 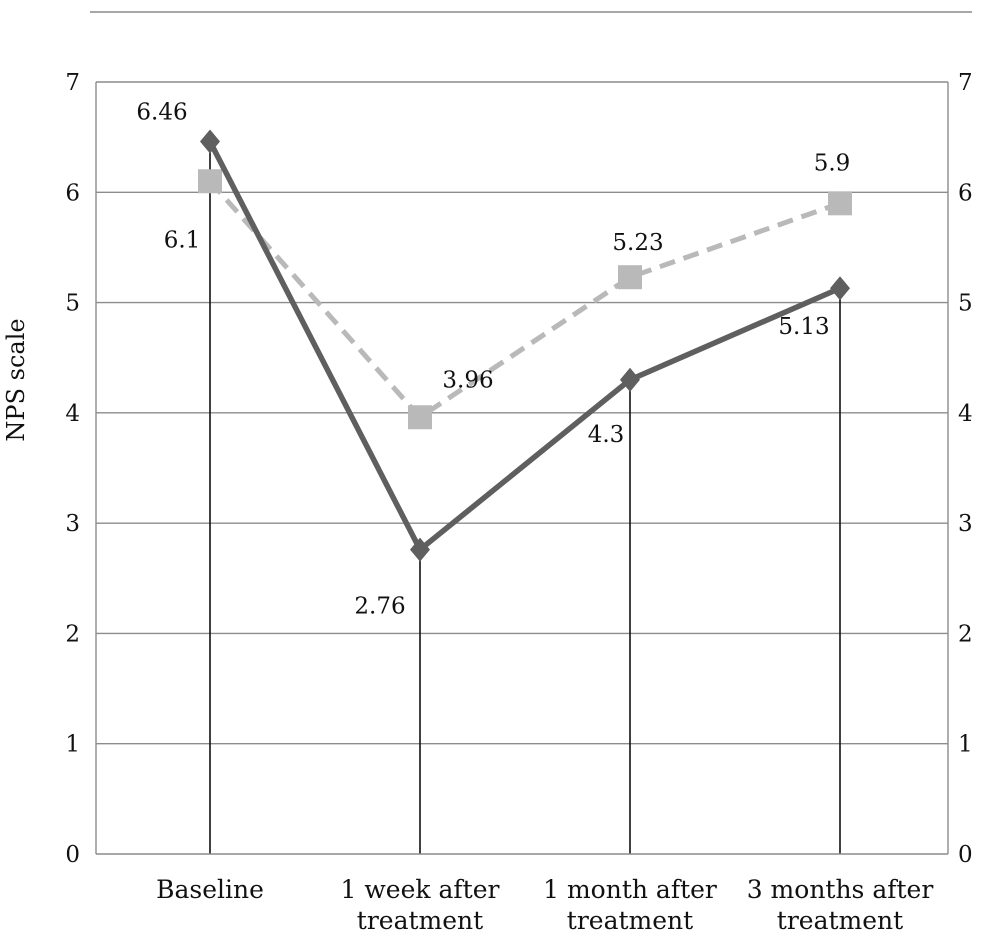 What do you see at coordinates (72, 855) in the screenshot?
I see `y-tick-label-left-0: 0` at bounding box center [72, 855].